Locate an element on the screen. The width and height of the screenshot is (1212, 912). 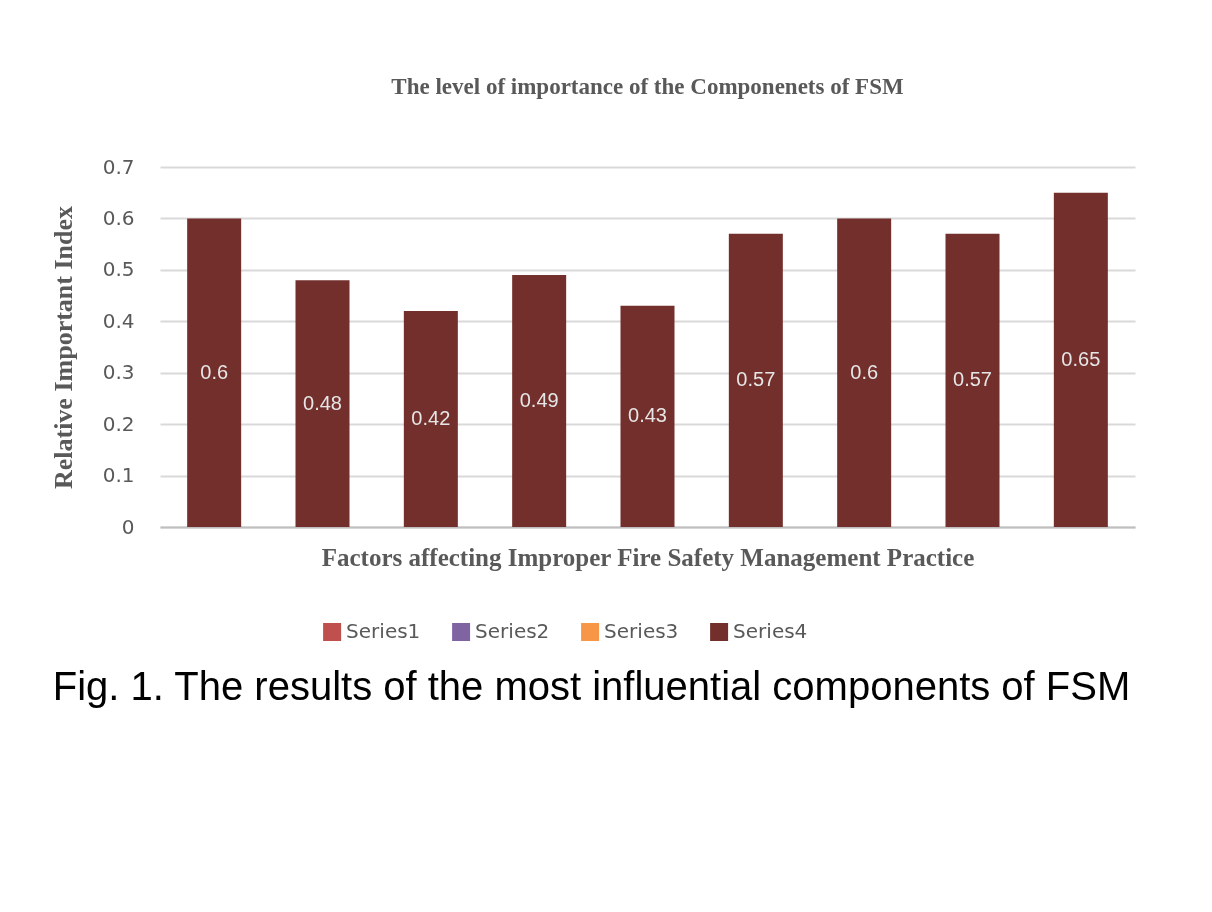
data-label: 0.48 is located at coordinates (322, 402).